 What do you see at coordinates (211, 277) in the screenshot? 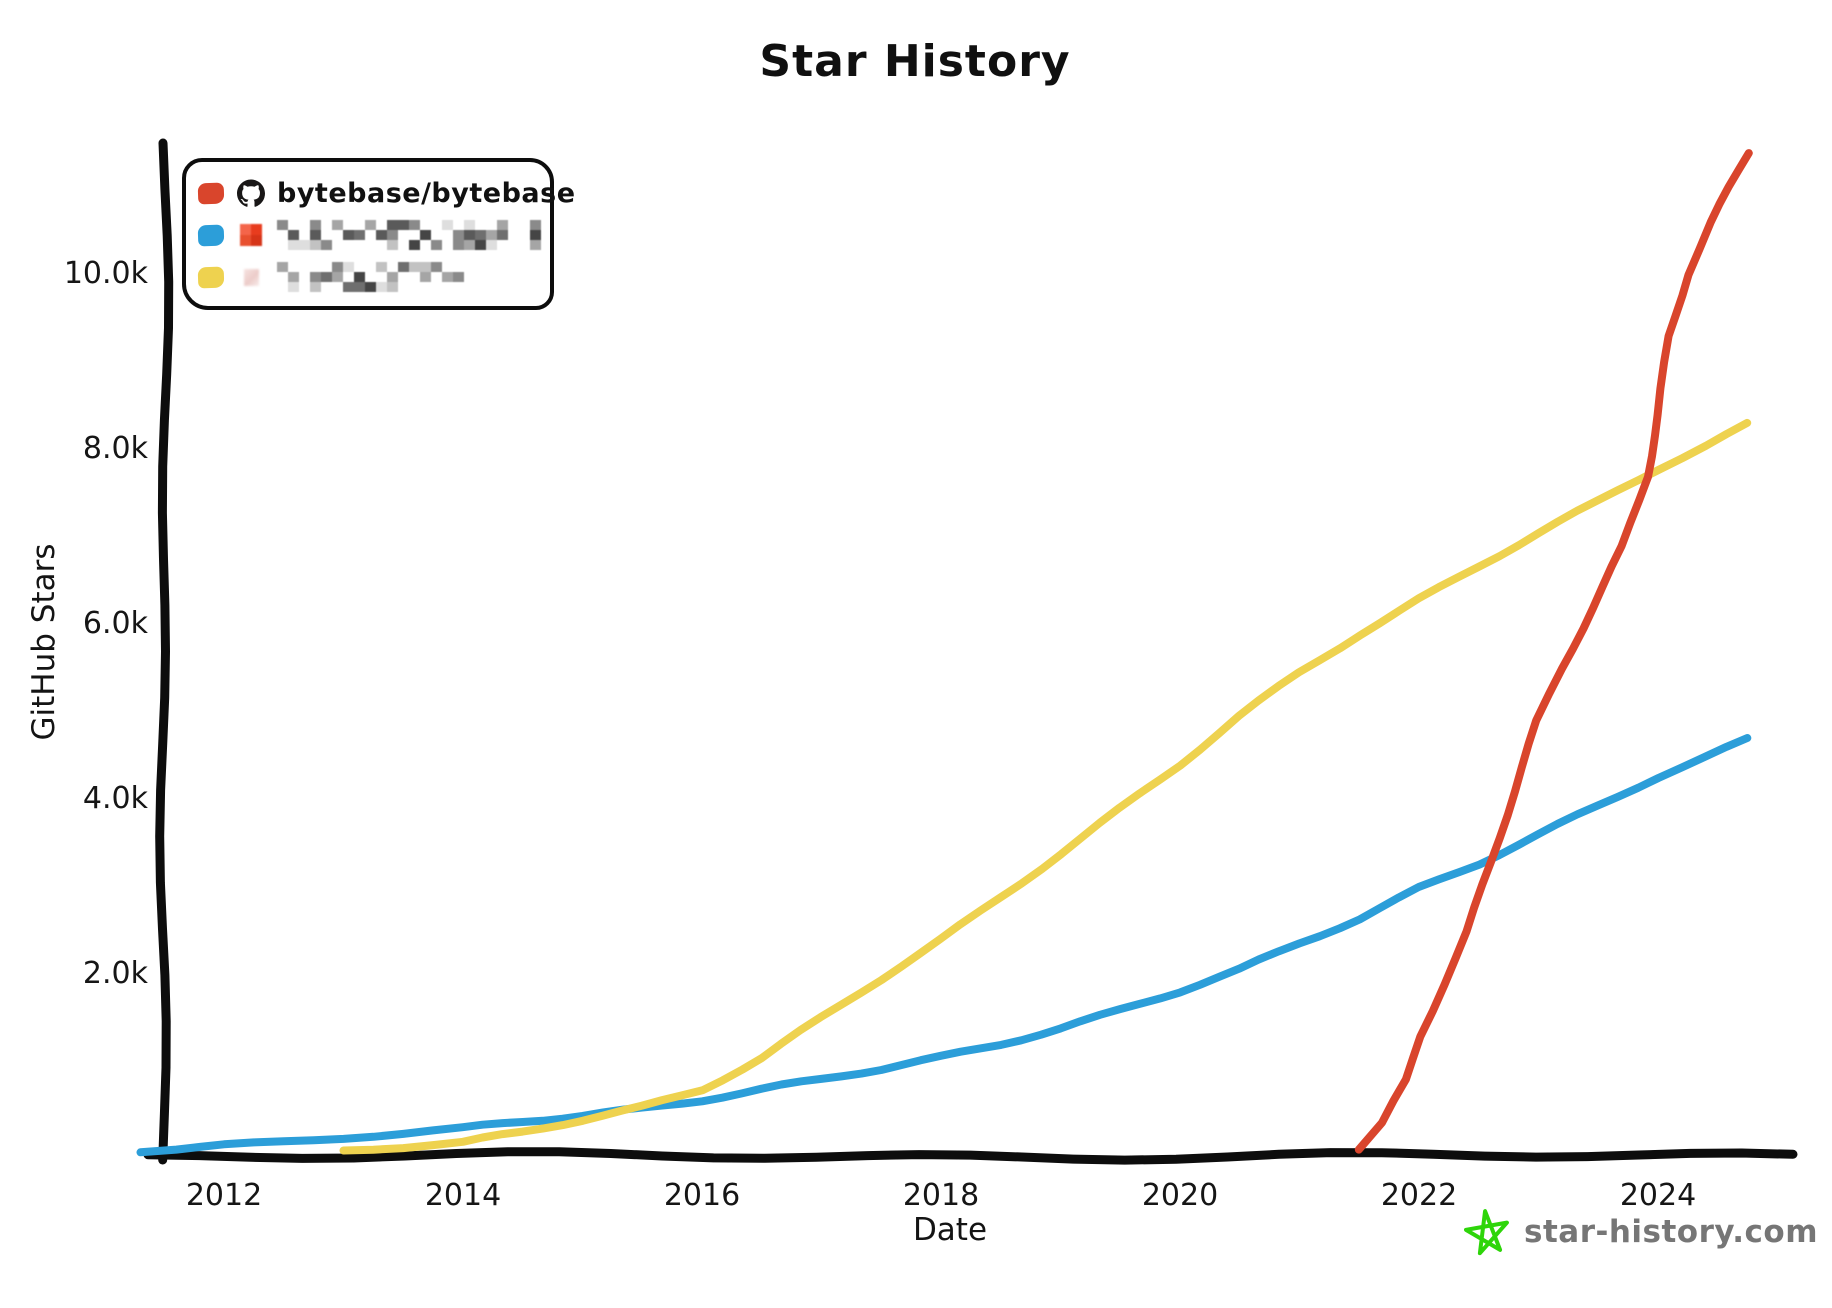
I see `legend-swatch-yellow` at bounding box center [211, 277].